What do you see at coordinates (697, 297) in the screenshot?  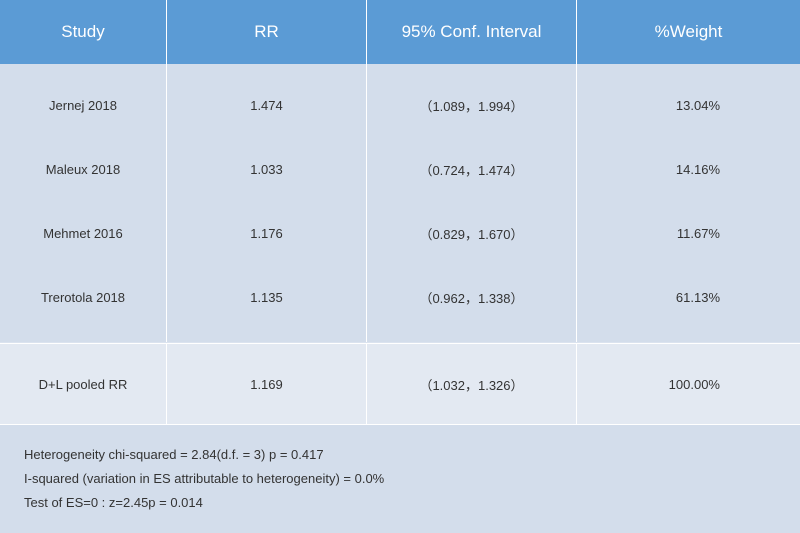 I see `weight-cell: 61.13%` at bounding box center [697, 297].